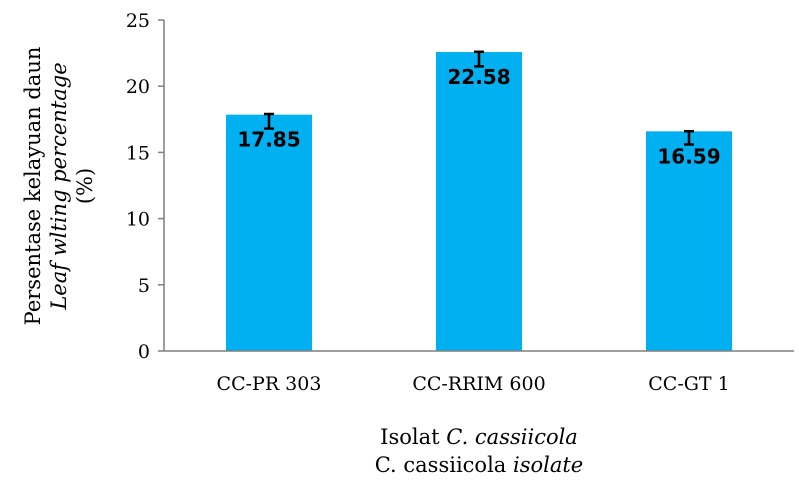  I want to click on x-category-label: CC-GT 1, so click(688, 384).